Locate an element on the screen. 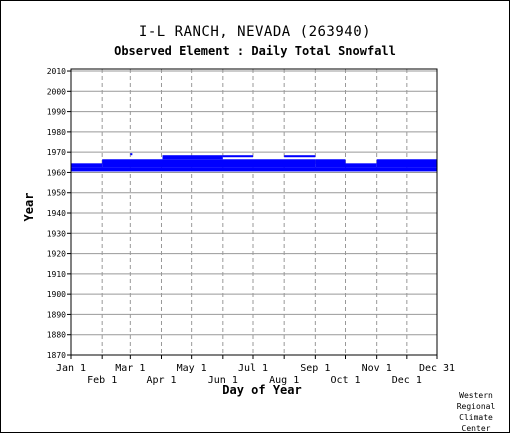  y-tick-label: 1980 is located at coordinates (56, 132).